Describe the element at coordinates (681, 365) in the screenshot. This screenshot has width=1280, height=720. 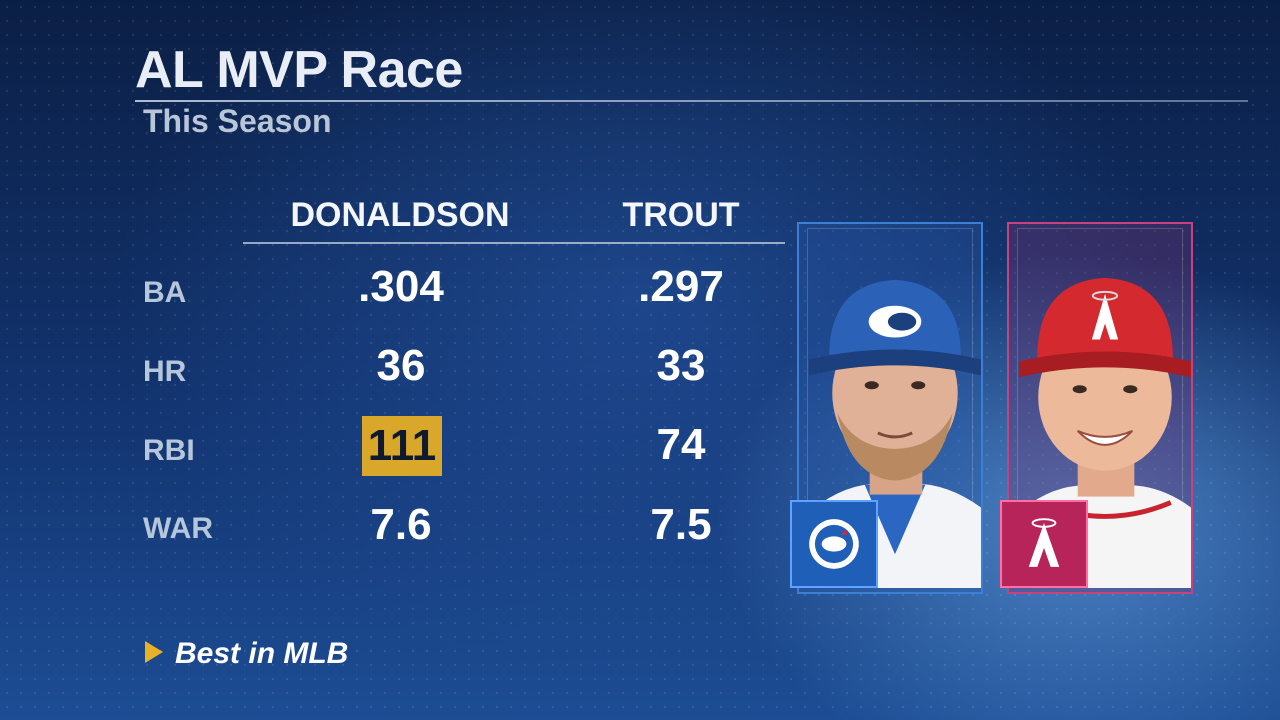
I see `stat-value-trout-hr: 33` at that location.